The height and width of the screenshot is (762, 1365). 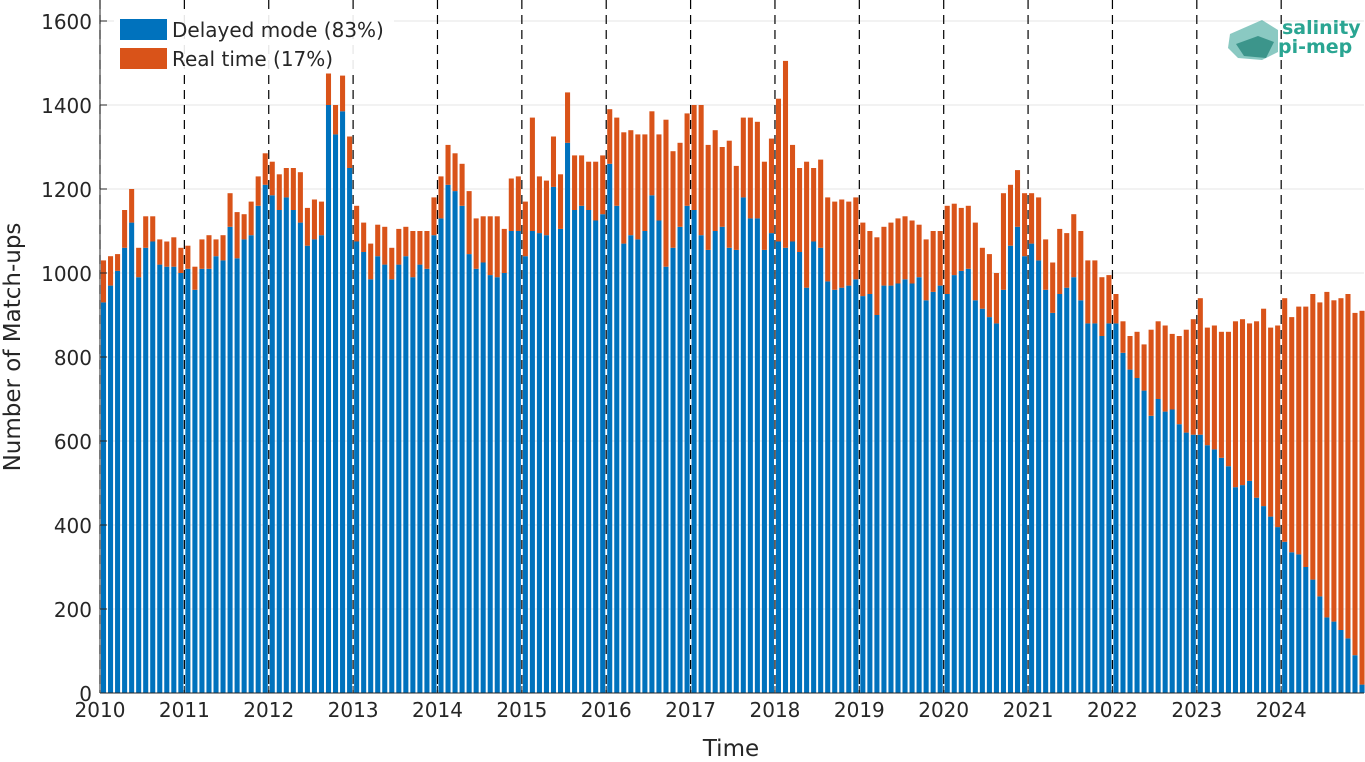 I want to click on y-tick-label: 200, so click(x=73, y=610).